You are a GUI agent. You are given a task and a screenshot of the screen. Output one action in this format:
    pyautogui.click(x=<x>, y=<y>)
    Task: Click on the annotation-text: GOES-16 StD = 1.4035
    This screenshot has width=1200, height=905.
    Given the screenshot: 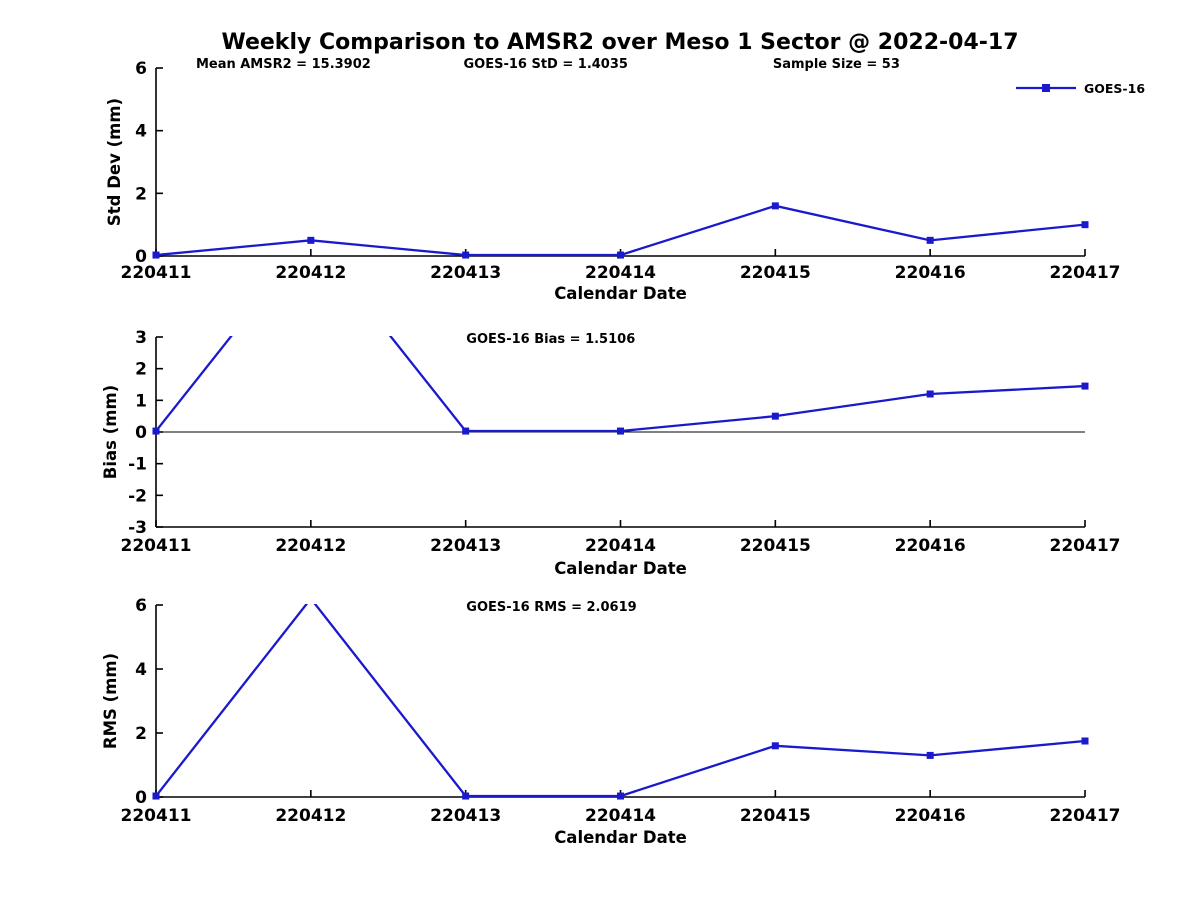 What is the action you would take?
    pyautogui.click(x=545, y=64)
    